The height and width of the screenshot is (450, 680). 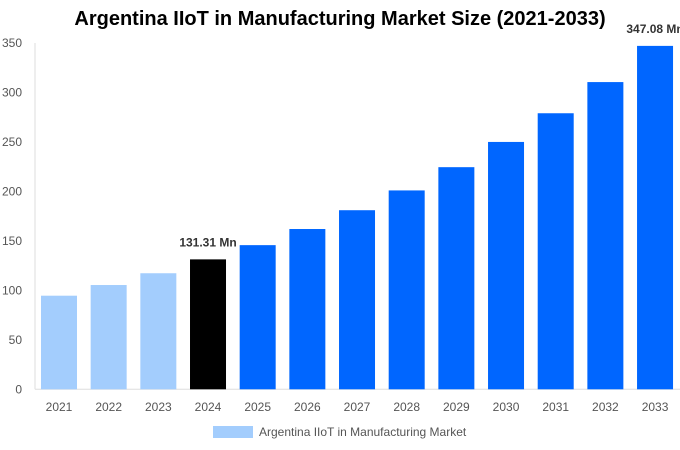 I want to click on bar-2033, so click(x=655, y=217).